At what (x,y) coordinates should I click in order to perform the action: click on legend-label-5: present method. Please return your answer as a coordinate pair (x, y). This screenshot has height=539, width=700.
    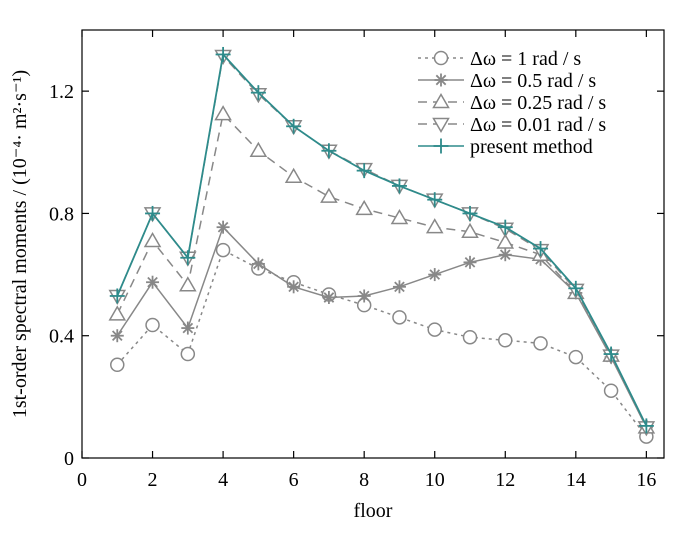
    Looking at the image, I should click on (531, 147).